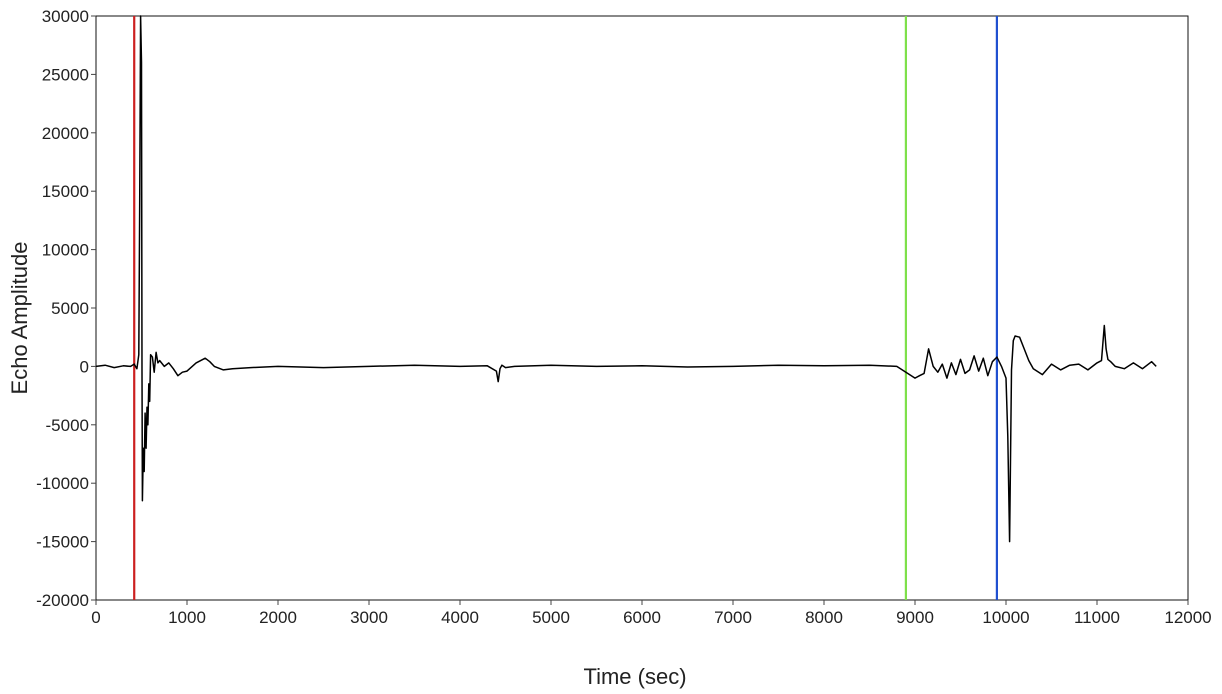 Image resolution: width=1222 pixels, height=694 pixels. I want to click on y-tick-label: -5000, so click(67, 425).